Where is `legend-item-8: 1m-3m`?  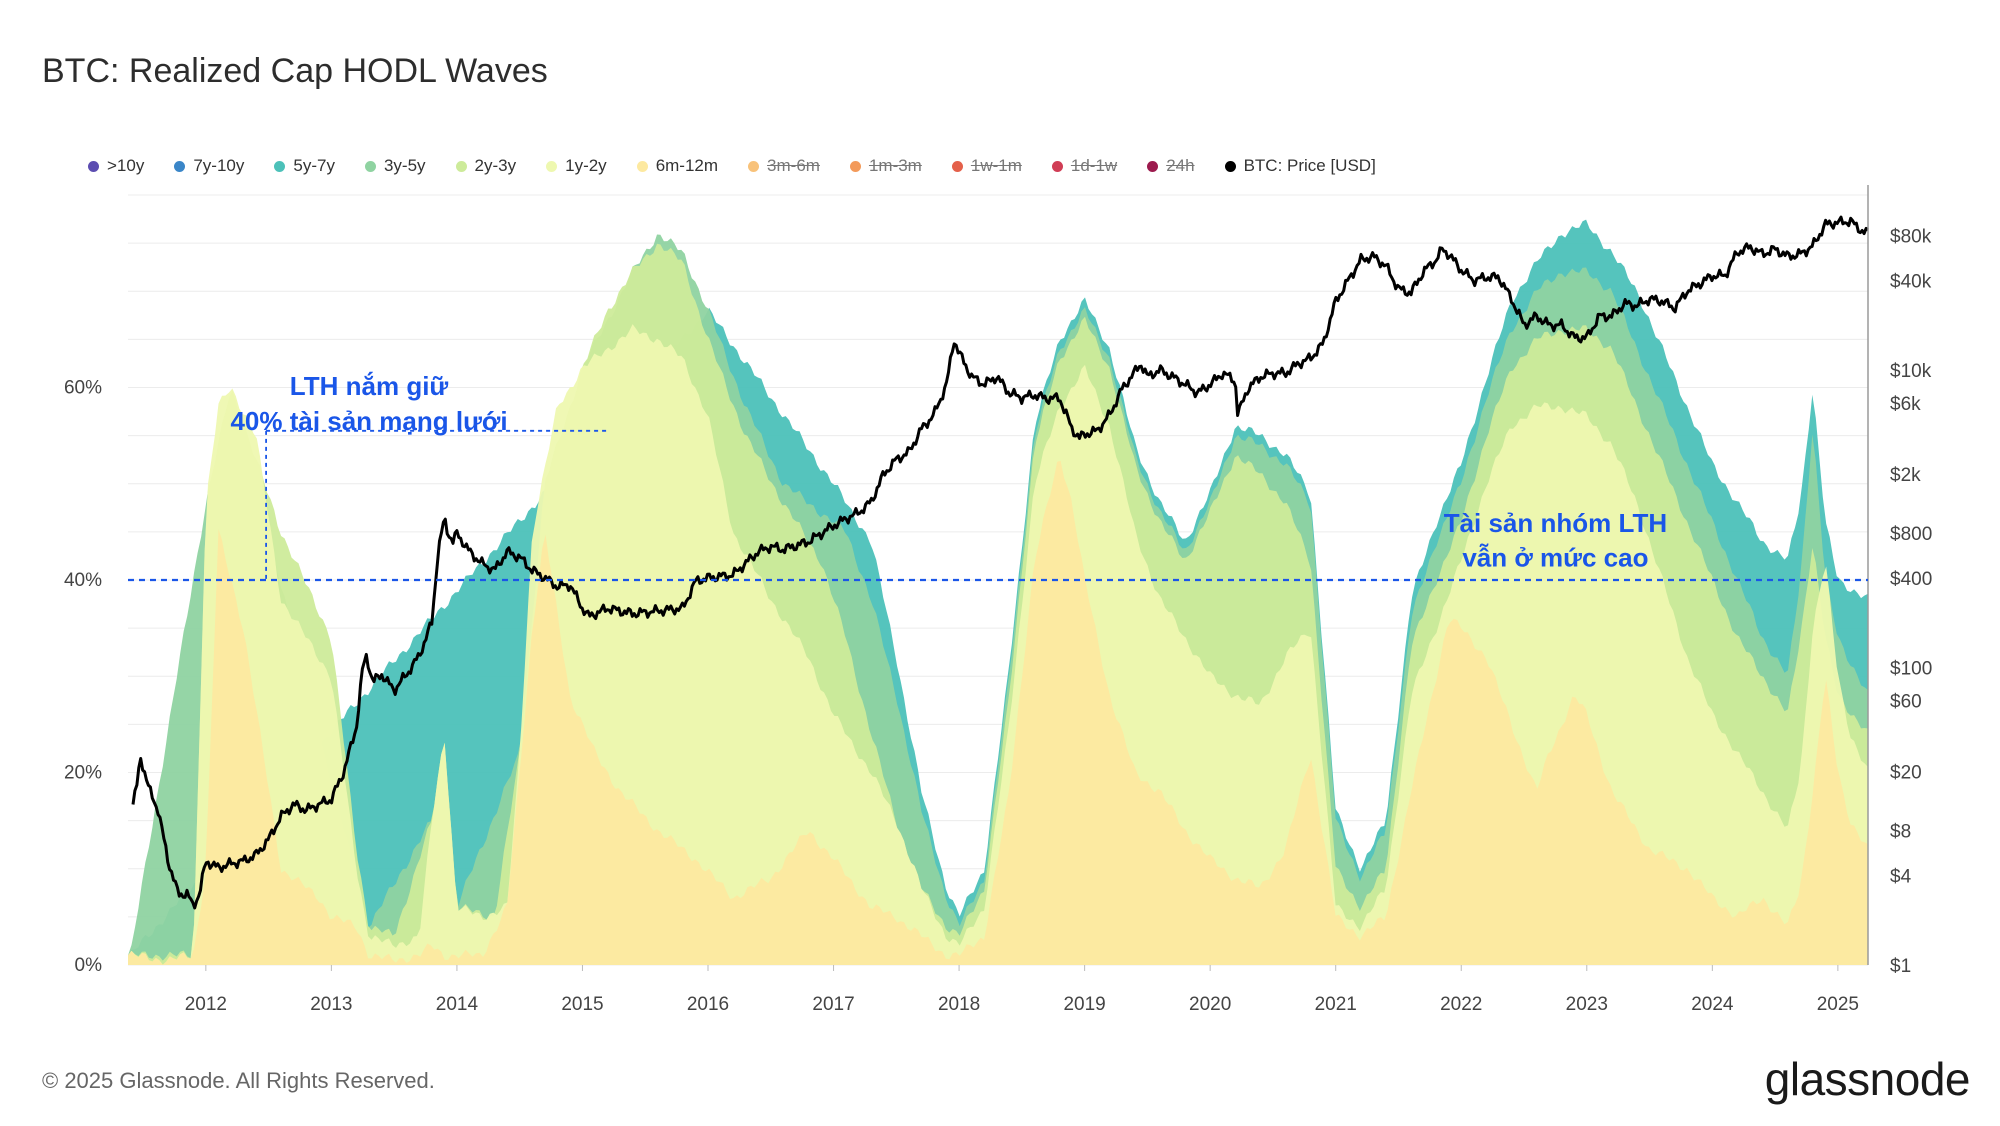 legend-item-8: 1m-3m is located at coordinates (885, 166).